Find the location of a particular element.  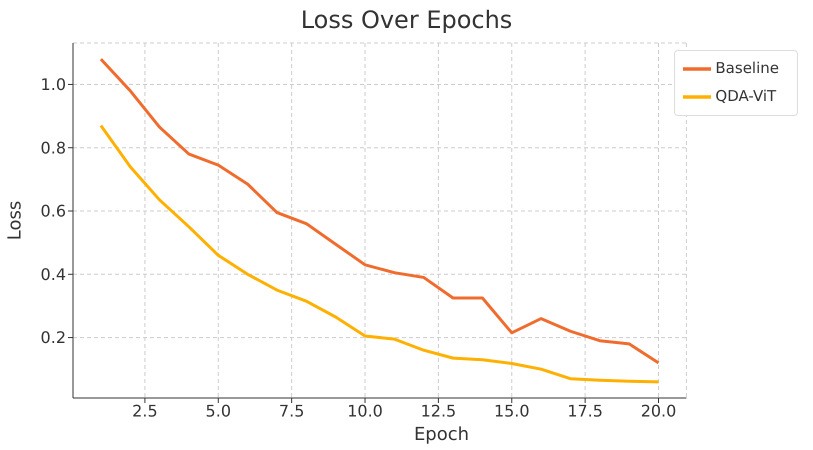

y-tick-label: 1.0 is located at coordinates (53, 84).